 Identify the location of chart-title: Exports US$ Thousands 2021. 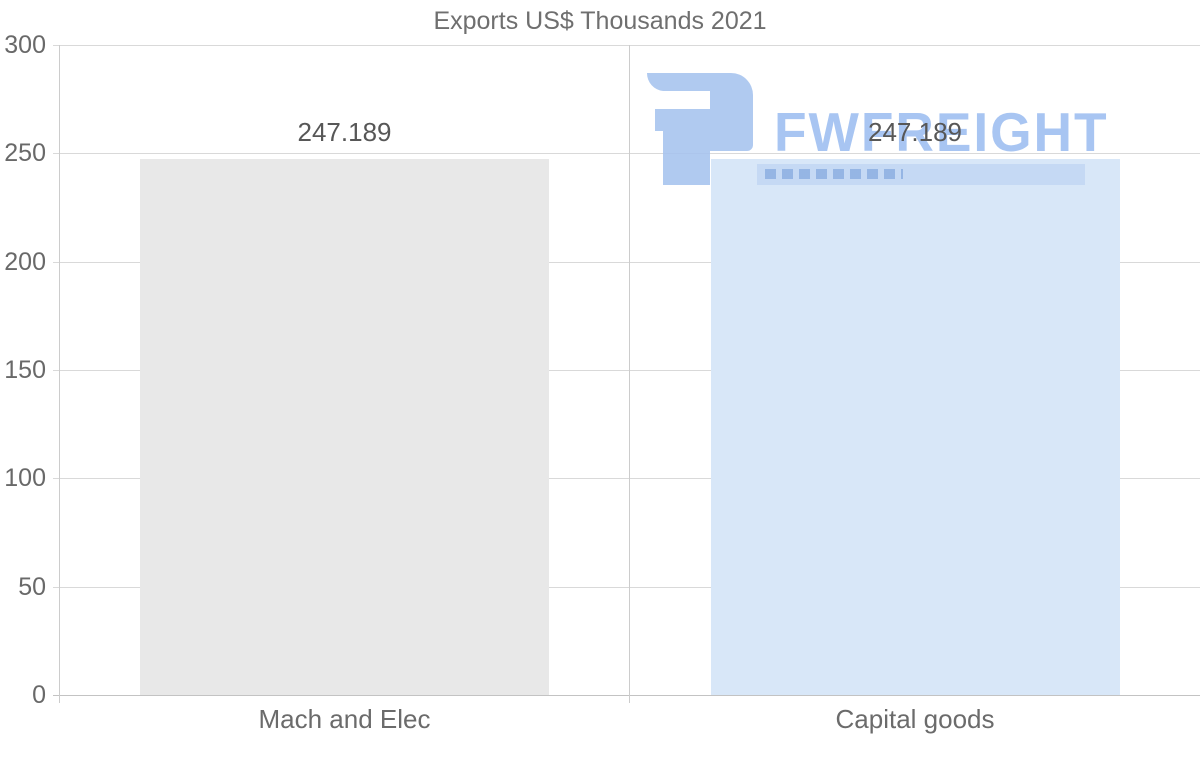
(600, 21).